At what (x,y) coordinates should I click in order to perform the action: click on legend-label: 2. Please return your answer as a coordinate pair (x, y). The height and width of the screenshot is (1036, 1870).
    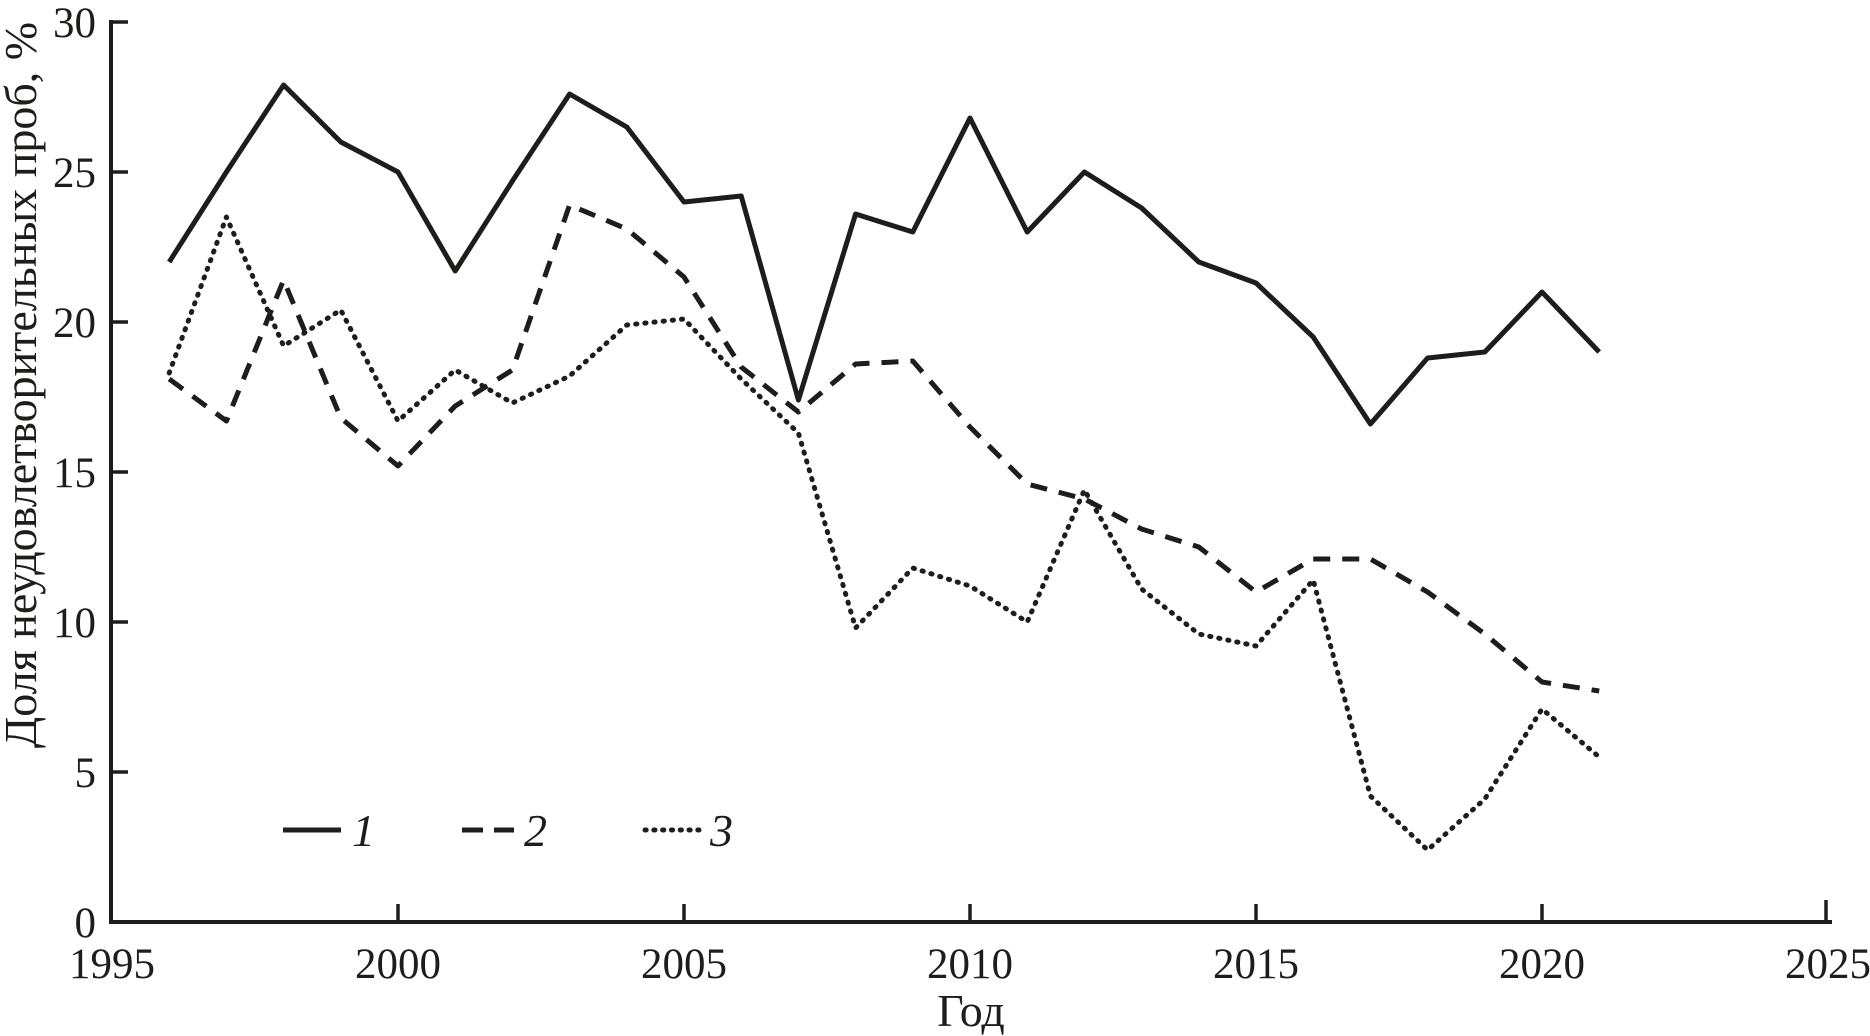
    Looking at the image, I should click on (535, 830).